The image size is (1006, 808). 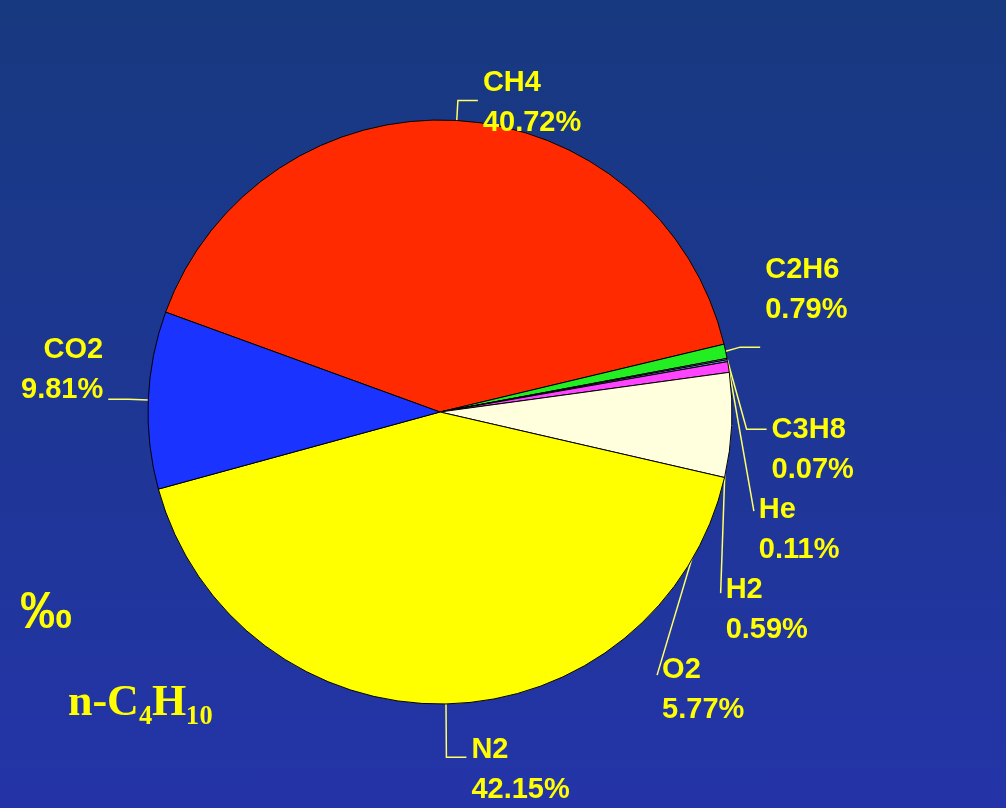 What do you see at coordinates (703, 708) in the screenshot?
I see `data-label: 5.77%` at bounding box center [703, 708].